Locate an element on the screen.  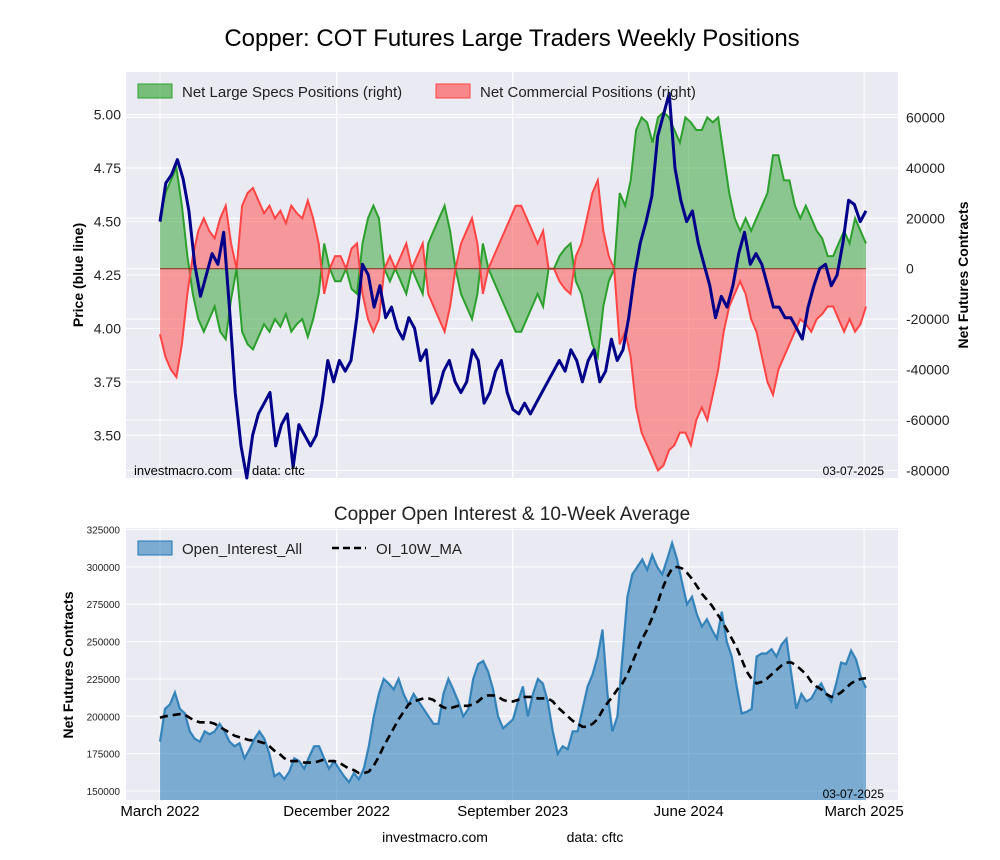
net-contracts-tick-label: -40000 is located at coordinates (928, 370).